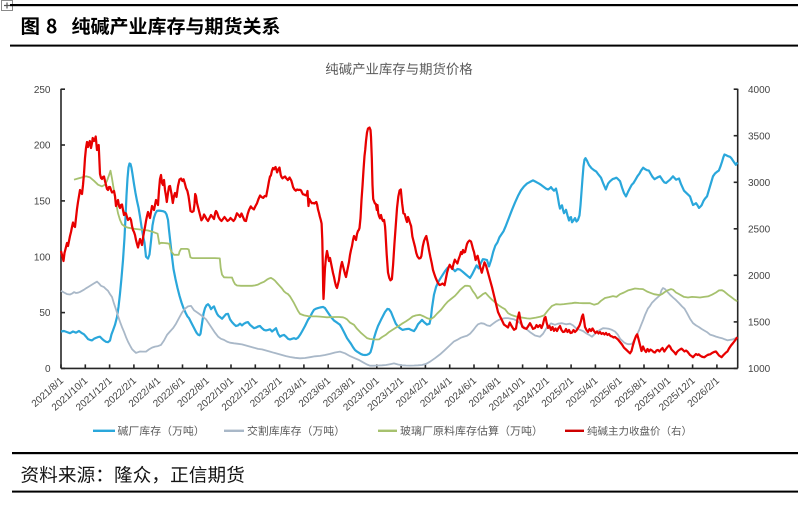 The image size is (809, 511). Describe the element at coordinates (42, 257) in the screenshot. I see `svg-text: 100` at that location.